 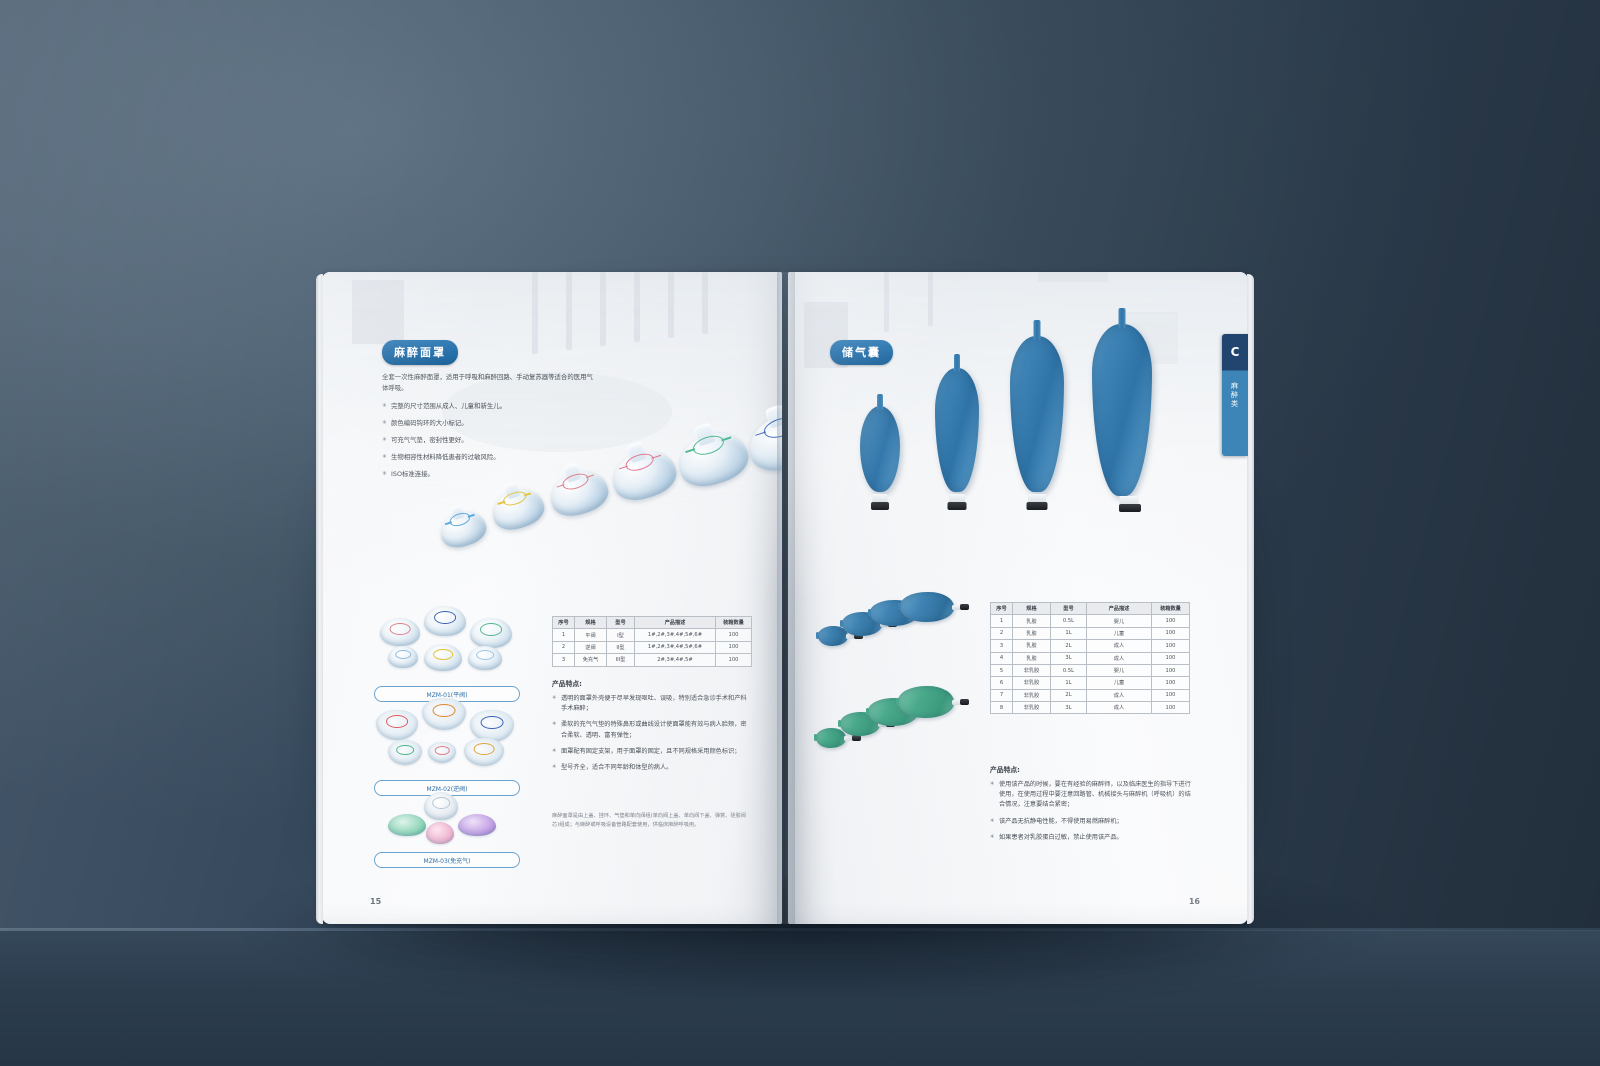 I want to click on table-row: 7 非乳胶 2L 成人 100, so click(x=1090, y=695).